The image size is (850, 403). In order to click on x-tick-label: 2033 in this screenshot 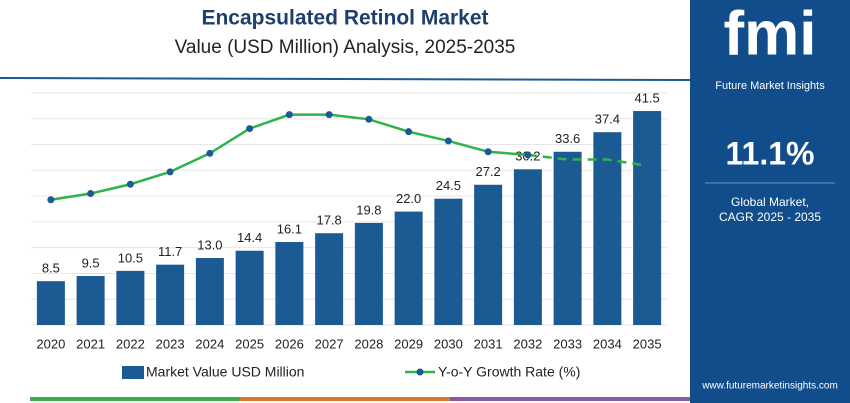, I will do `click(567, 343)`.